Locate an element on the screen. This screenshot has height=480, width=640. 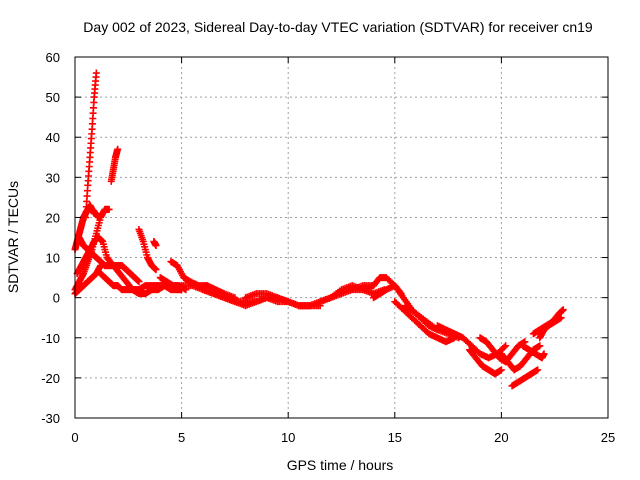
x-tick-label: 25 is located at coordinates (608, 437).